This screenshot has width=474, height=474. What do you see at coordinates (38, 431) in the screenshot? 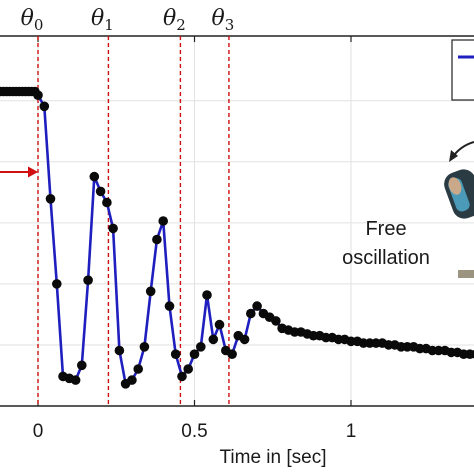
I see `x-tick-label-0: 0` at bounding box center [38, 431].